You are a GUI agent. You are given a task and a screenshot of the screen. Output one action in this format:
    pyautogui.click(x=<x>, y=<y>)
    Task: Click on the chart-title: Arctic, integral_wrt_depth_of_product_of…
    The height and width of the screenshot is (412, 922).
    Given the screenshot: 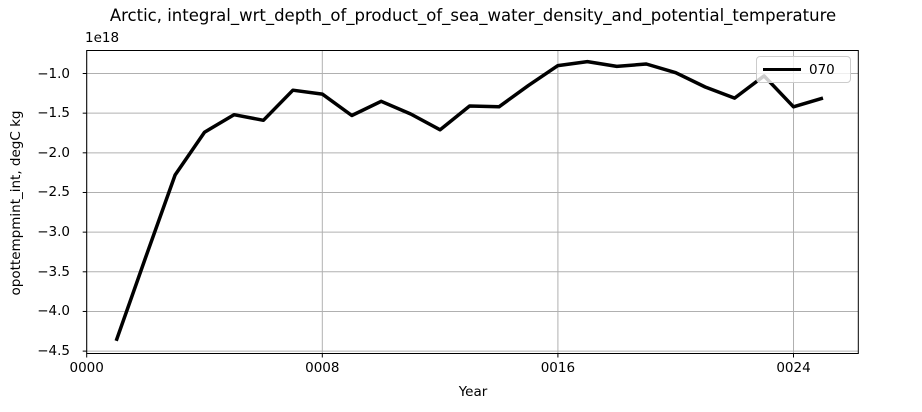 What is the action you would take?
    pyautogui.click(x=473, y=15)
    